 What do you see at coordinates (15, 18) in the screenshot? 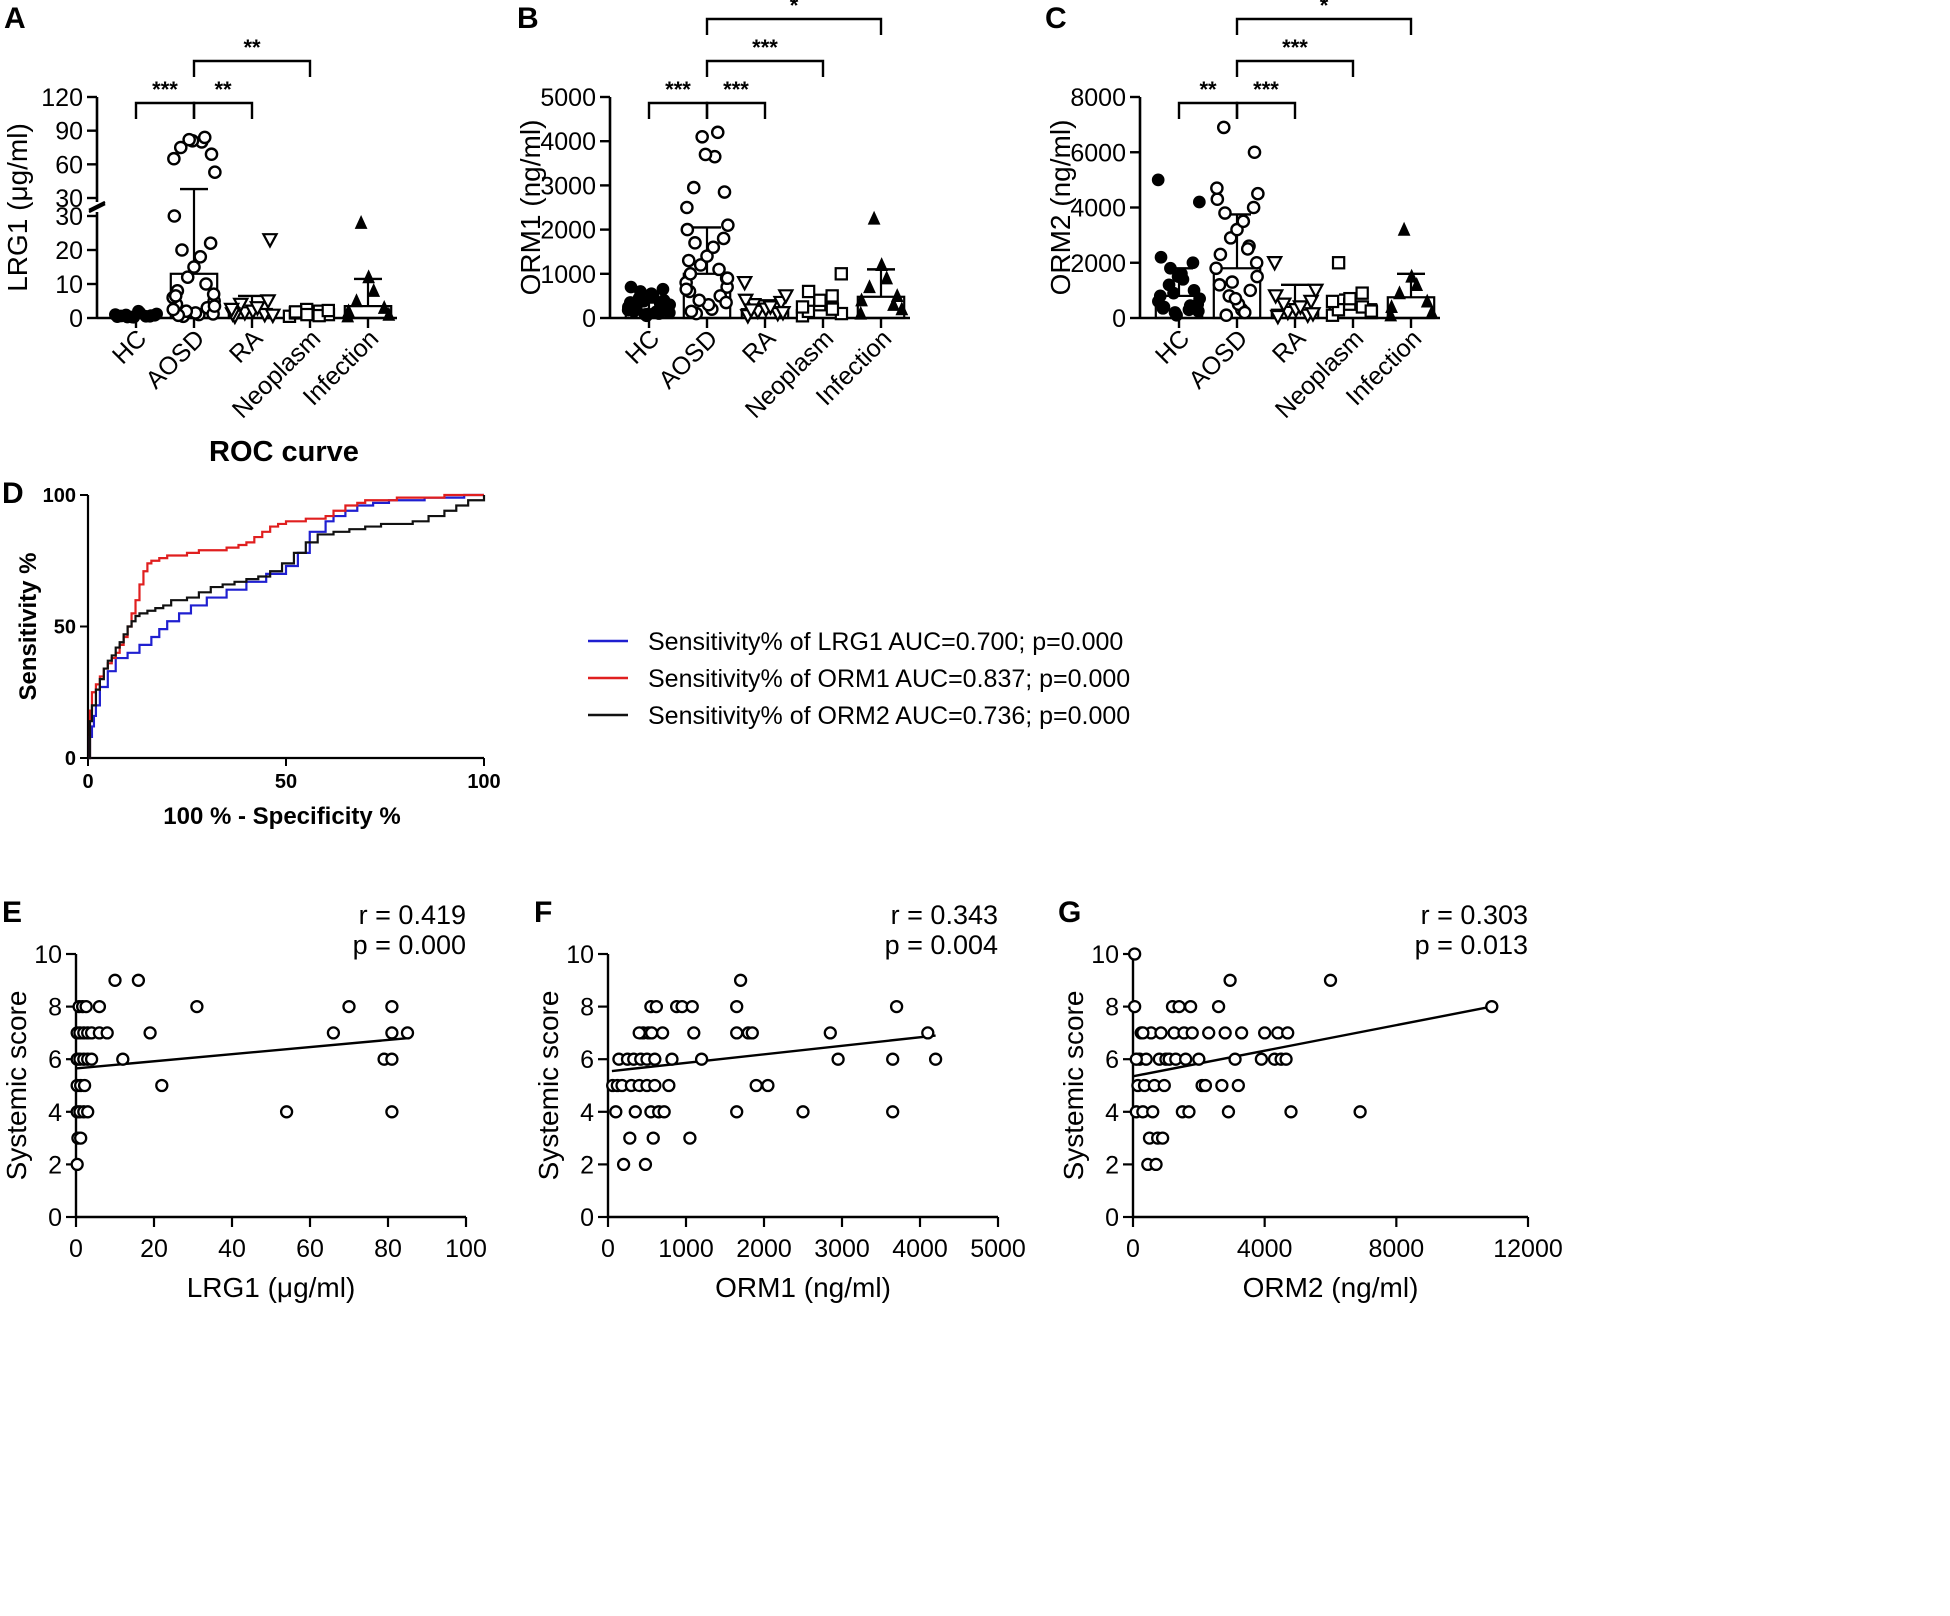
I see `panel-label-a: A` at bounding box center [15, 18].